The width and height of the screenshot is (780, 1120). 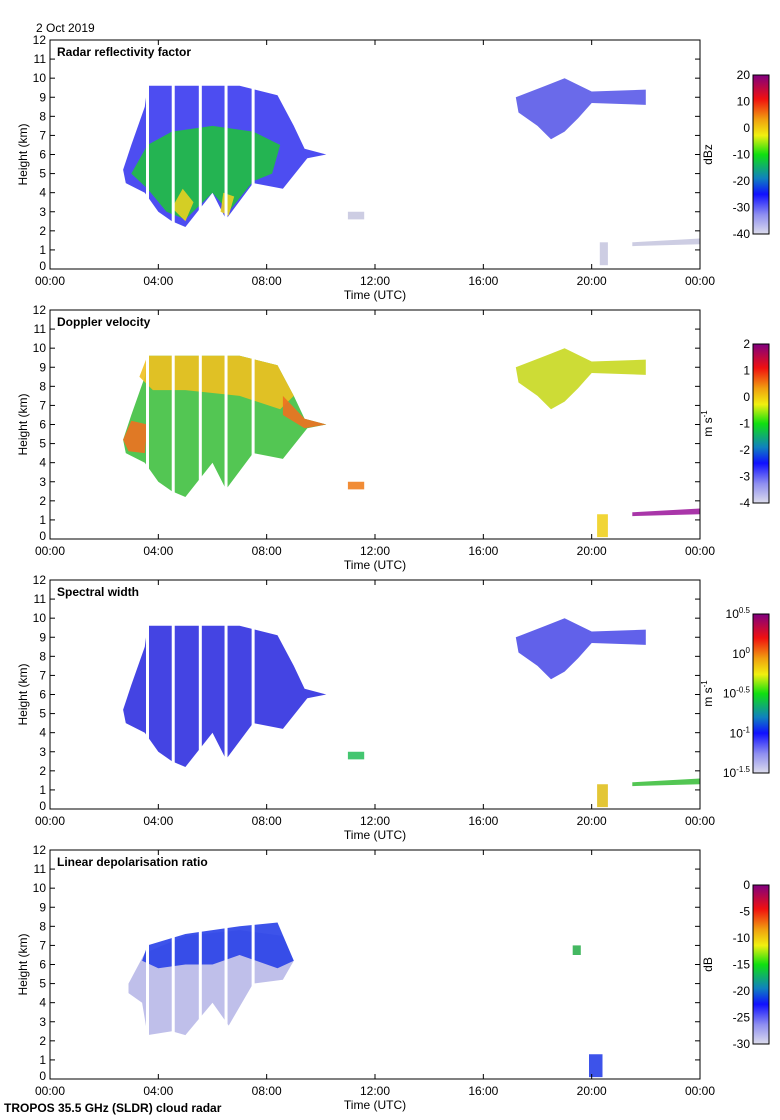 I want to click on colorbar-tick-base: -25, so click(x=742, y=1018).